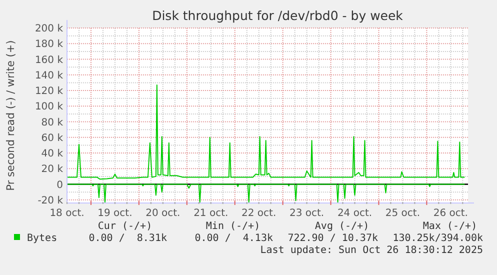  What do you see at coordinates (450, 213) in the screenshot?
I see `x-tick-label: 26 oct.` at bounding box center [450, 213].